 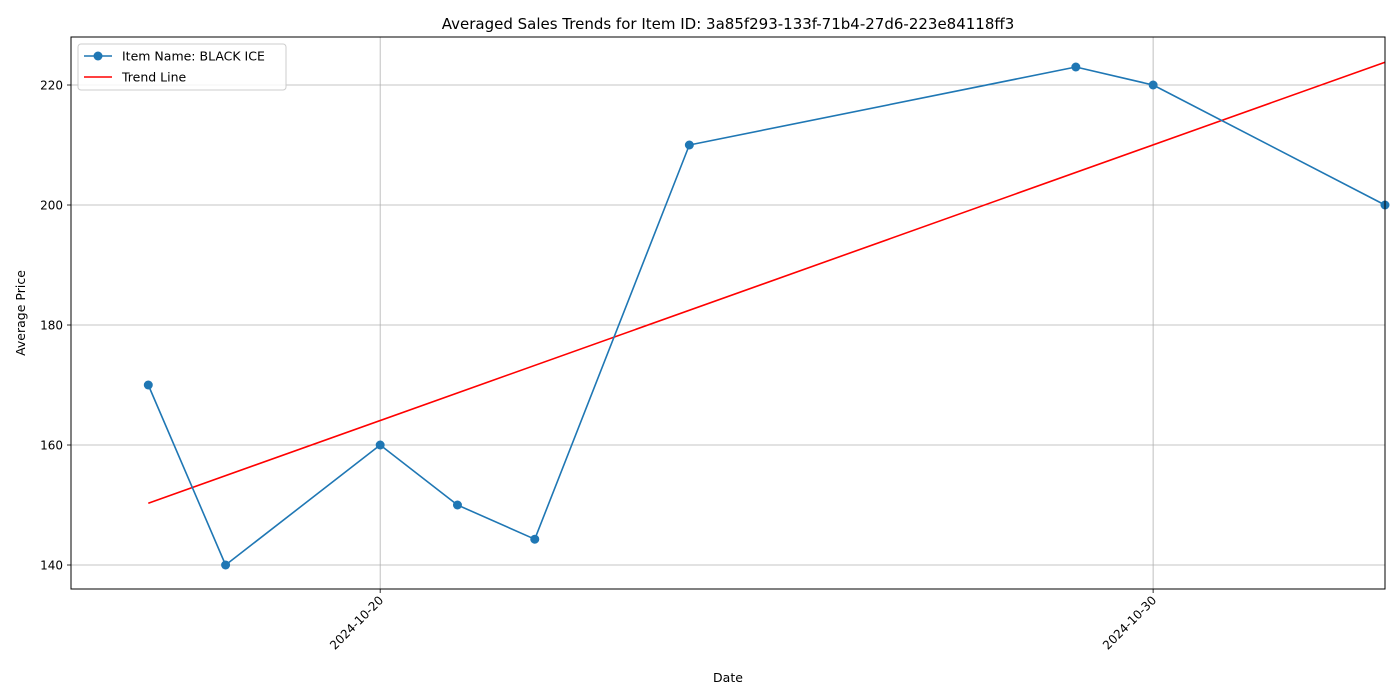 I want to click on legend: Item Name: BLACK ICE Trend Line, so click(x=182, y=67).